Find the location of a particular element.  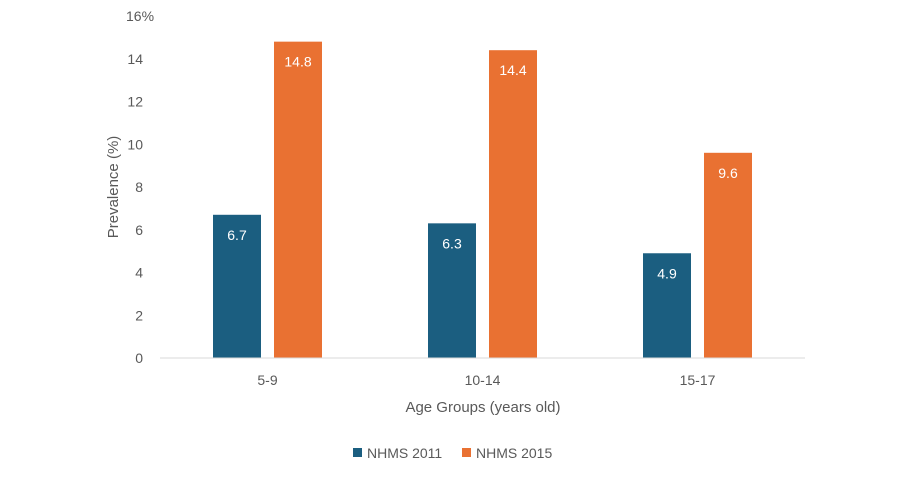

data-label: 9.6 is located at coordinates (728, 173).